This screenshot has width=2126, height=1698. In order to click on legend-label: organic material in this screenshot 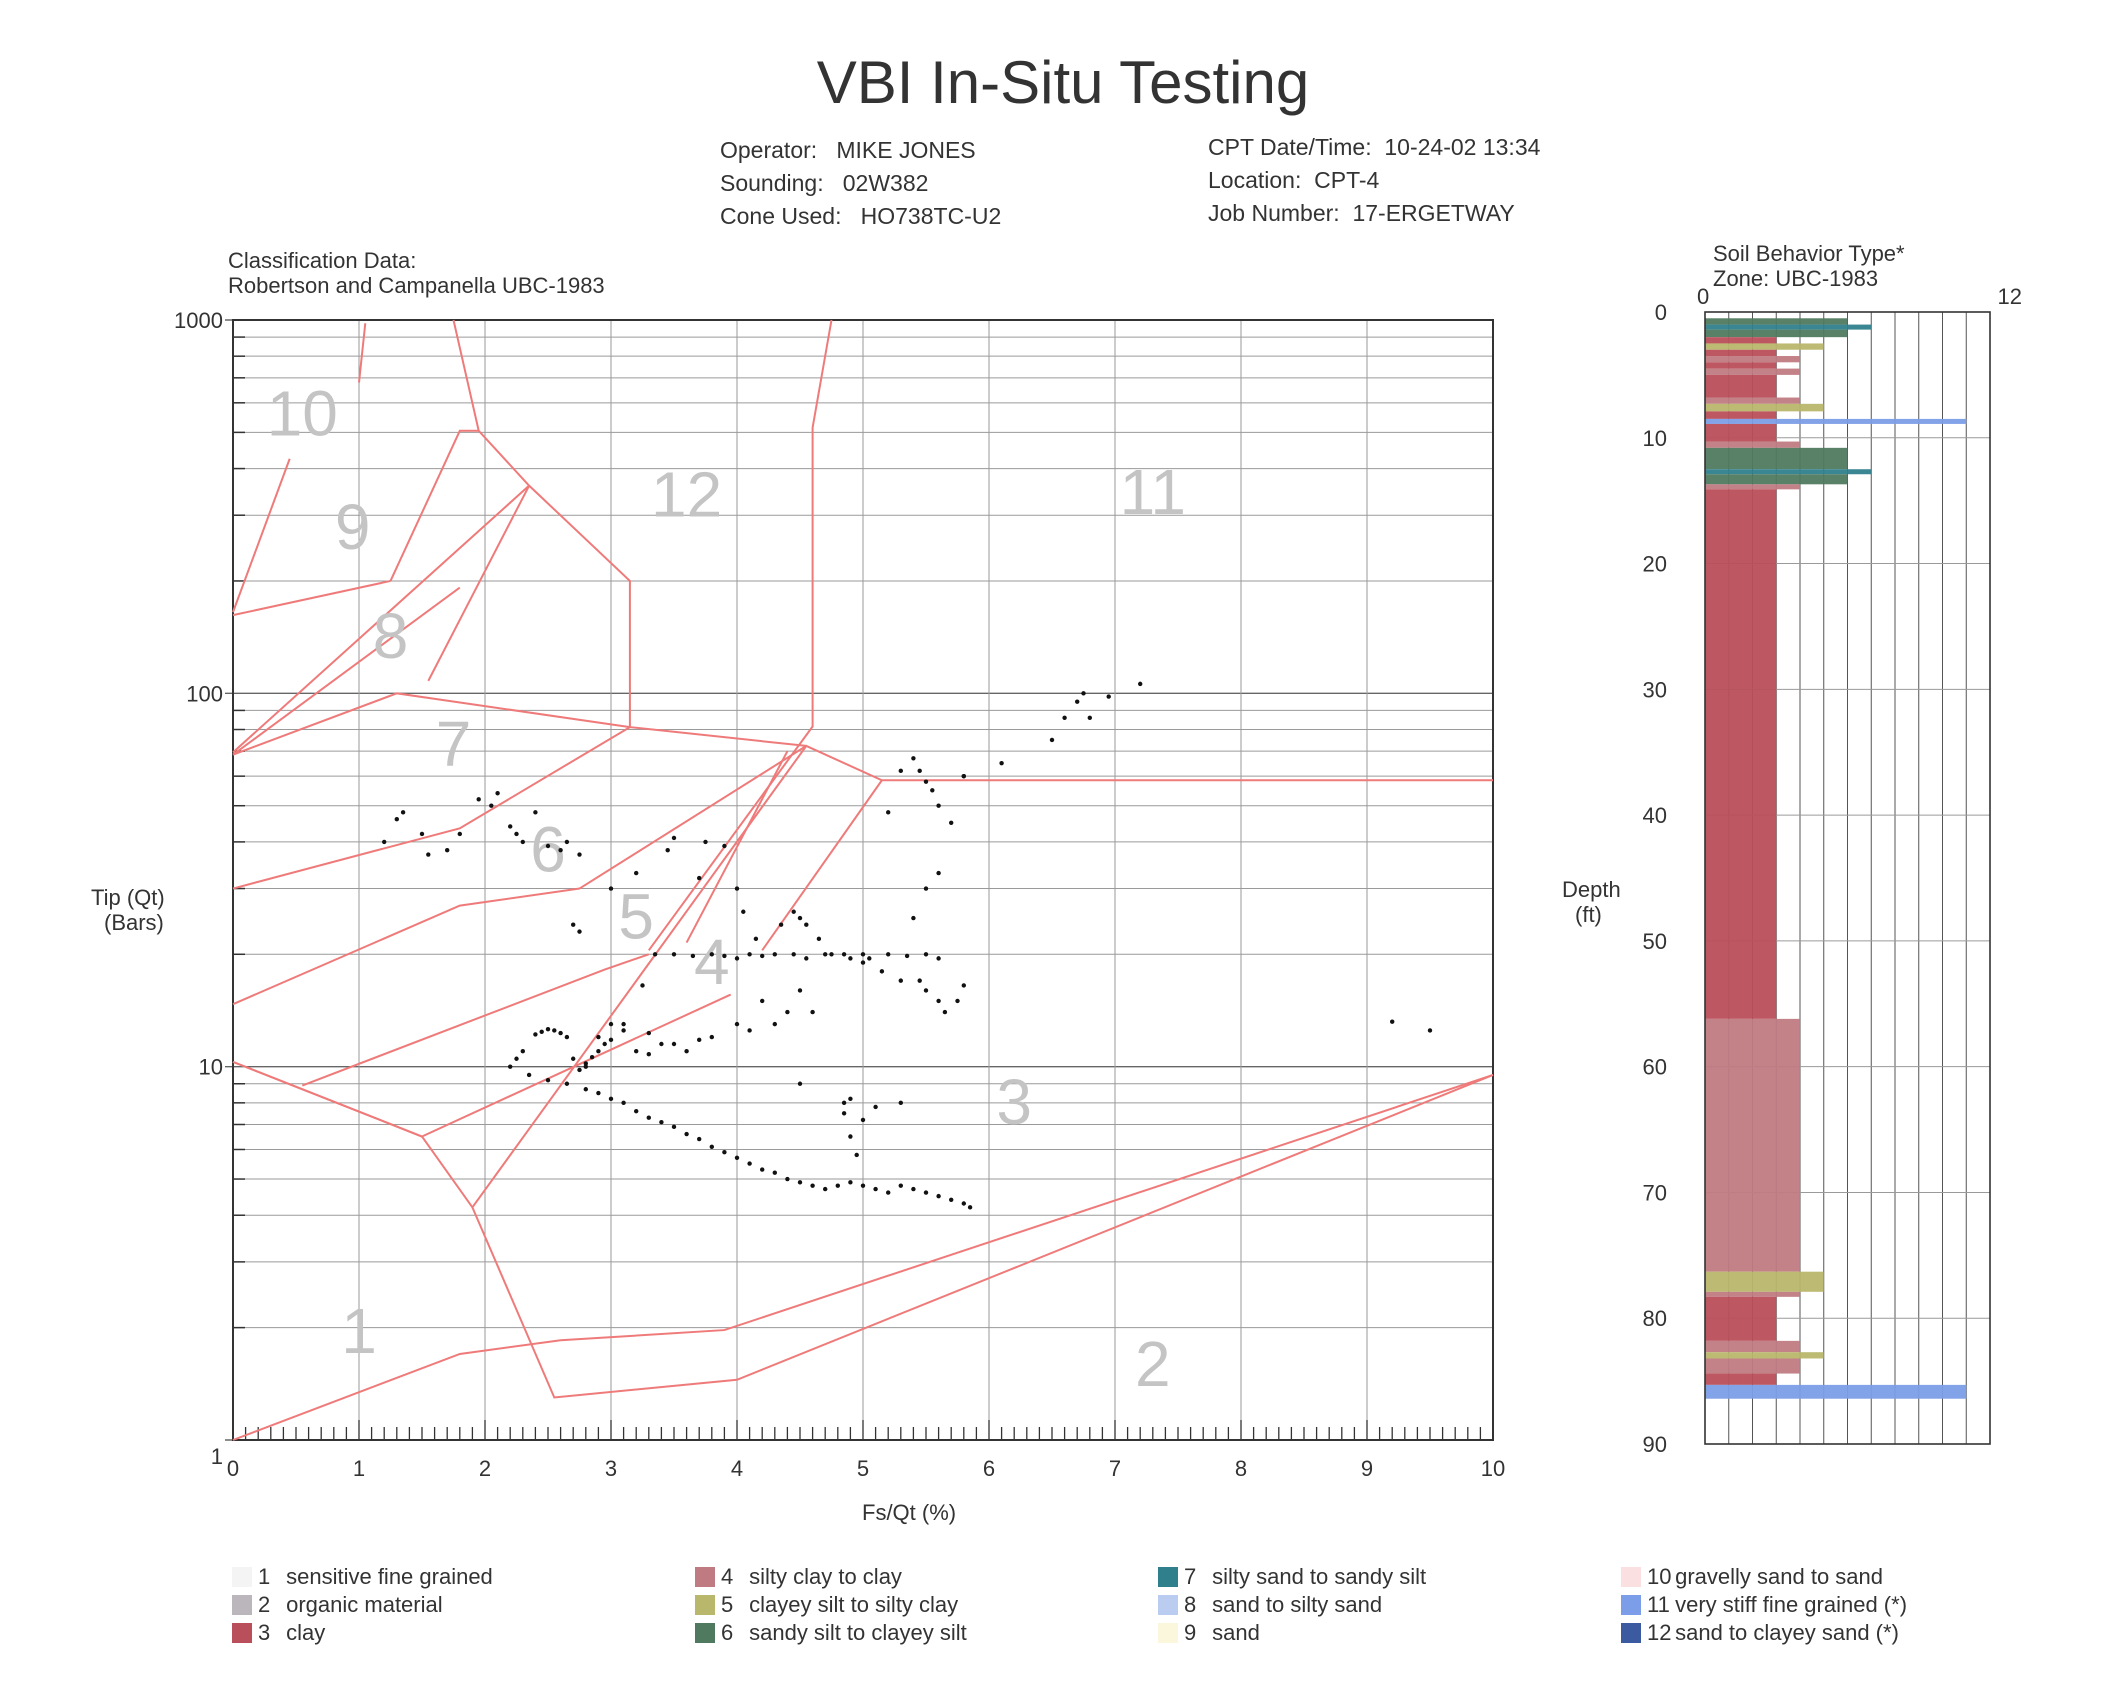, I will do `click(361, 1604)`.